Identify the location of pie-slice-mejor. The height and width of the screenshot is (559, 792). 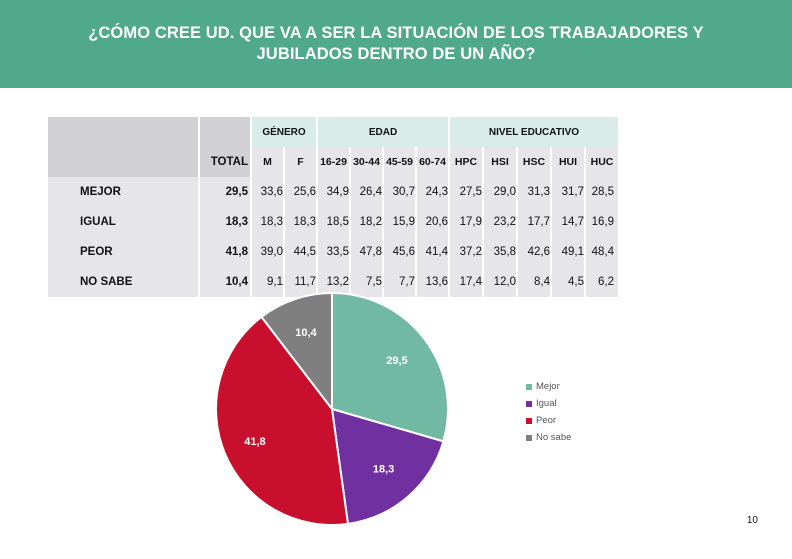
(390, 367).